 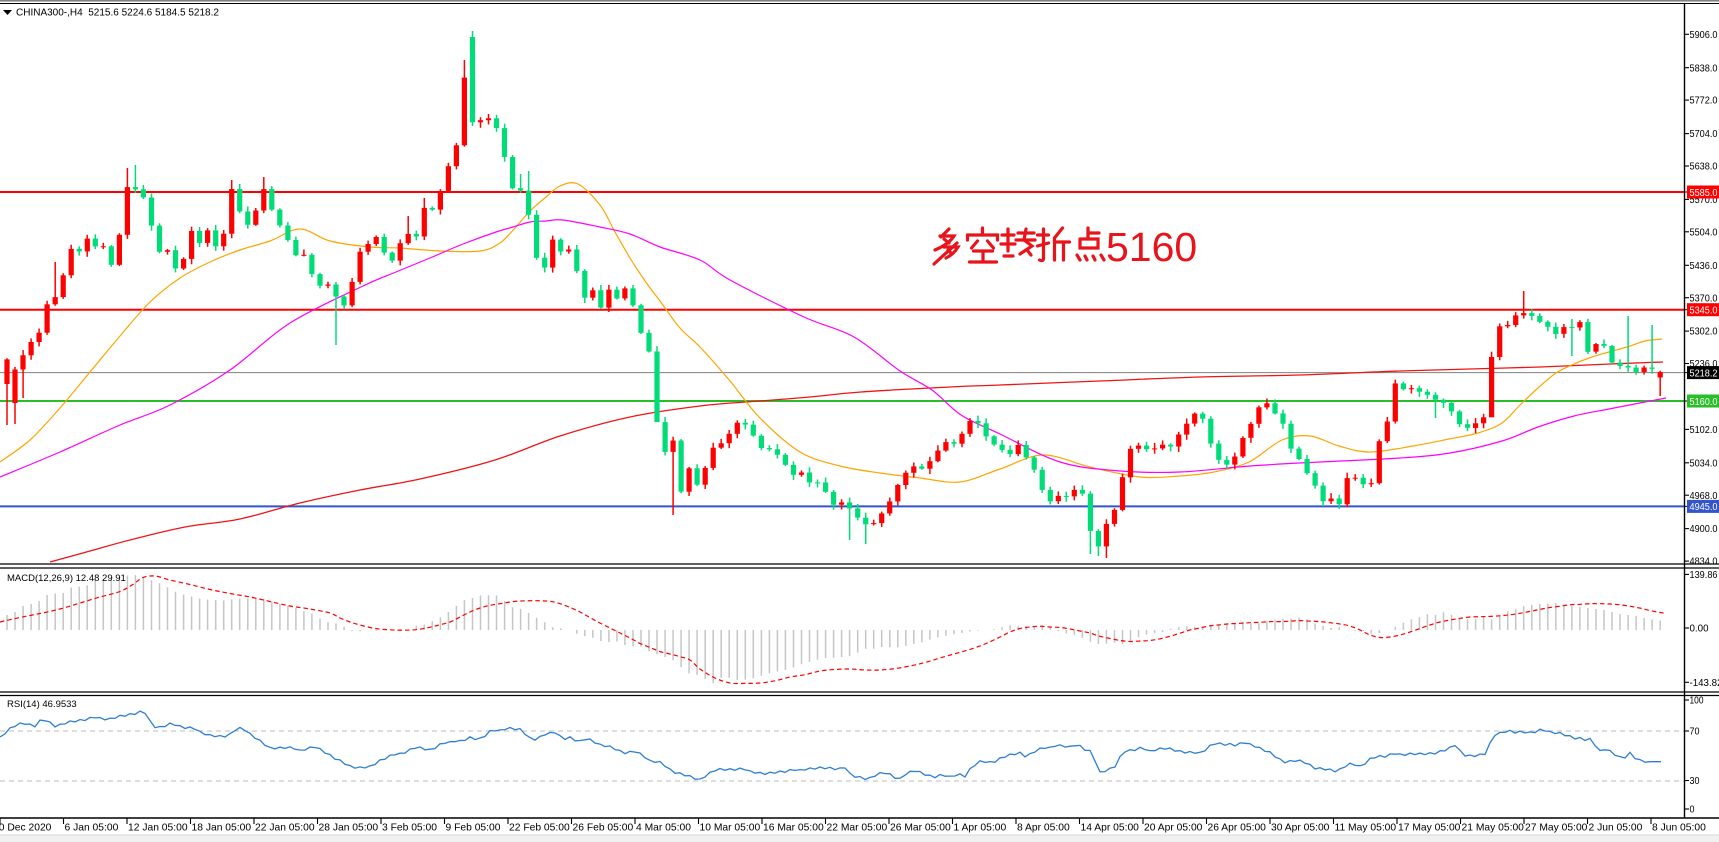 What do you see at coordinates (730, 828) in the screenshot?
I see `svg-text: 10 Mar 05:00` at bounding box center [730, 828].